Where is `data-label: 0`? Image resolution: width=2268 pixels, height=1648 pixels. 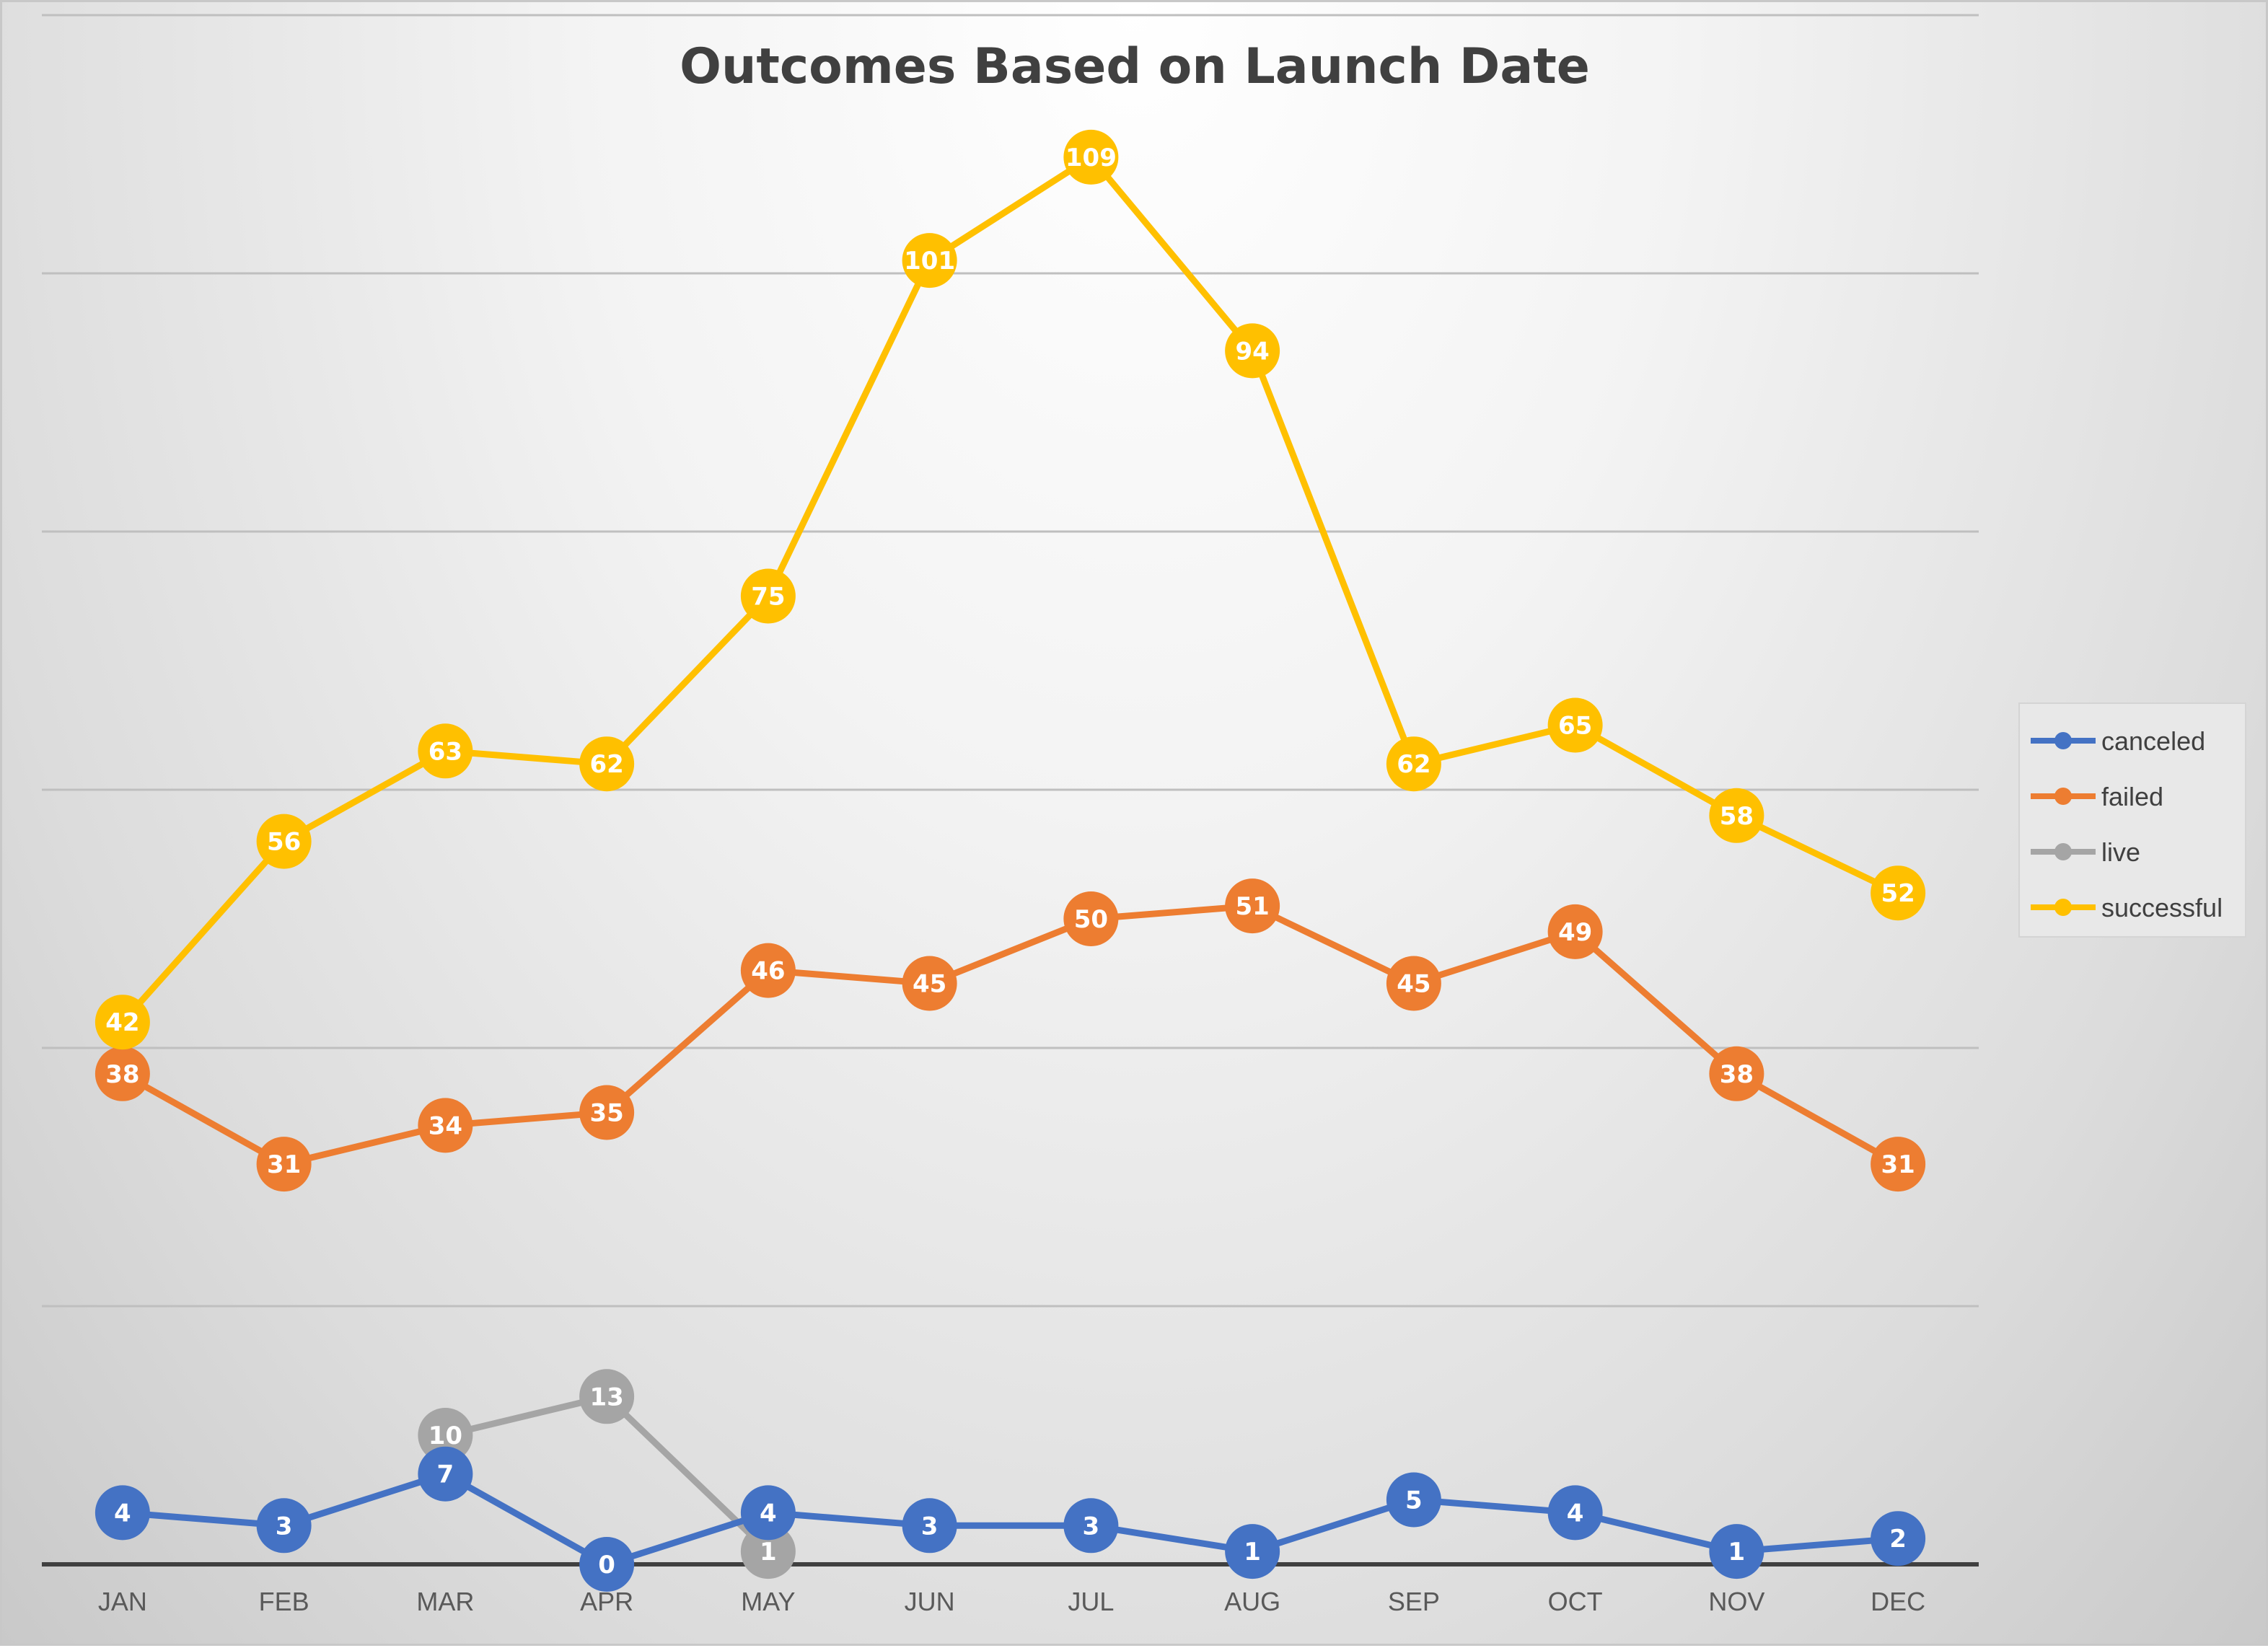
data-label: 0 is located at coordinates (606, 1565).